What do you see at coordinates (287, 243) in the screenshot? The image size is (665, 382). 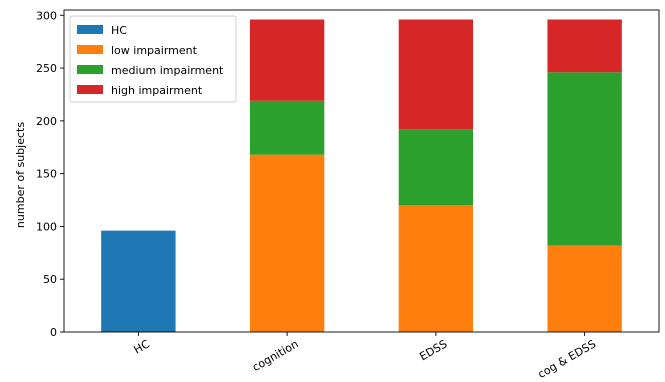 I see `bar-low-impairment-cognition` at bounding box center [287, 243].